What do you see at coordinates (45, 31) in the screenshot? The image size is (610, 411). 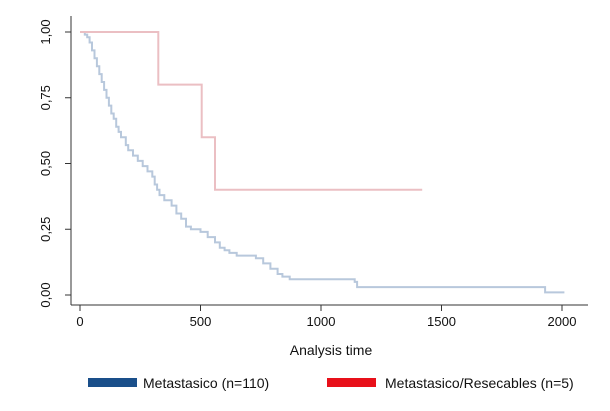 I see `y-tick-label: 1,00` at bounding box center [45, 31].